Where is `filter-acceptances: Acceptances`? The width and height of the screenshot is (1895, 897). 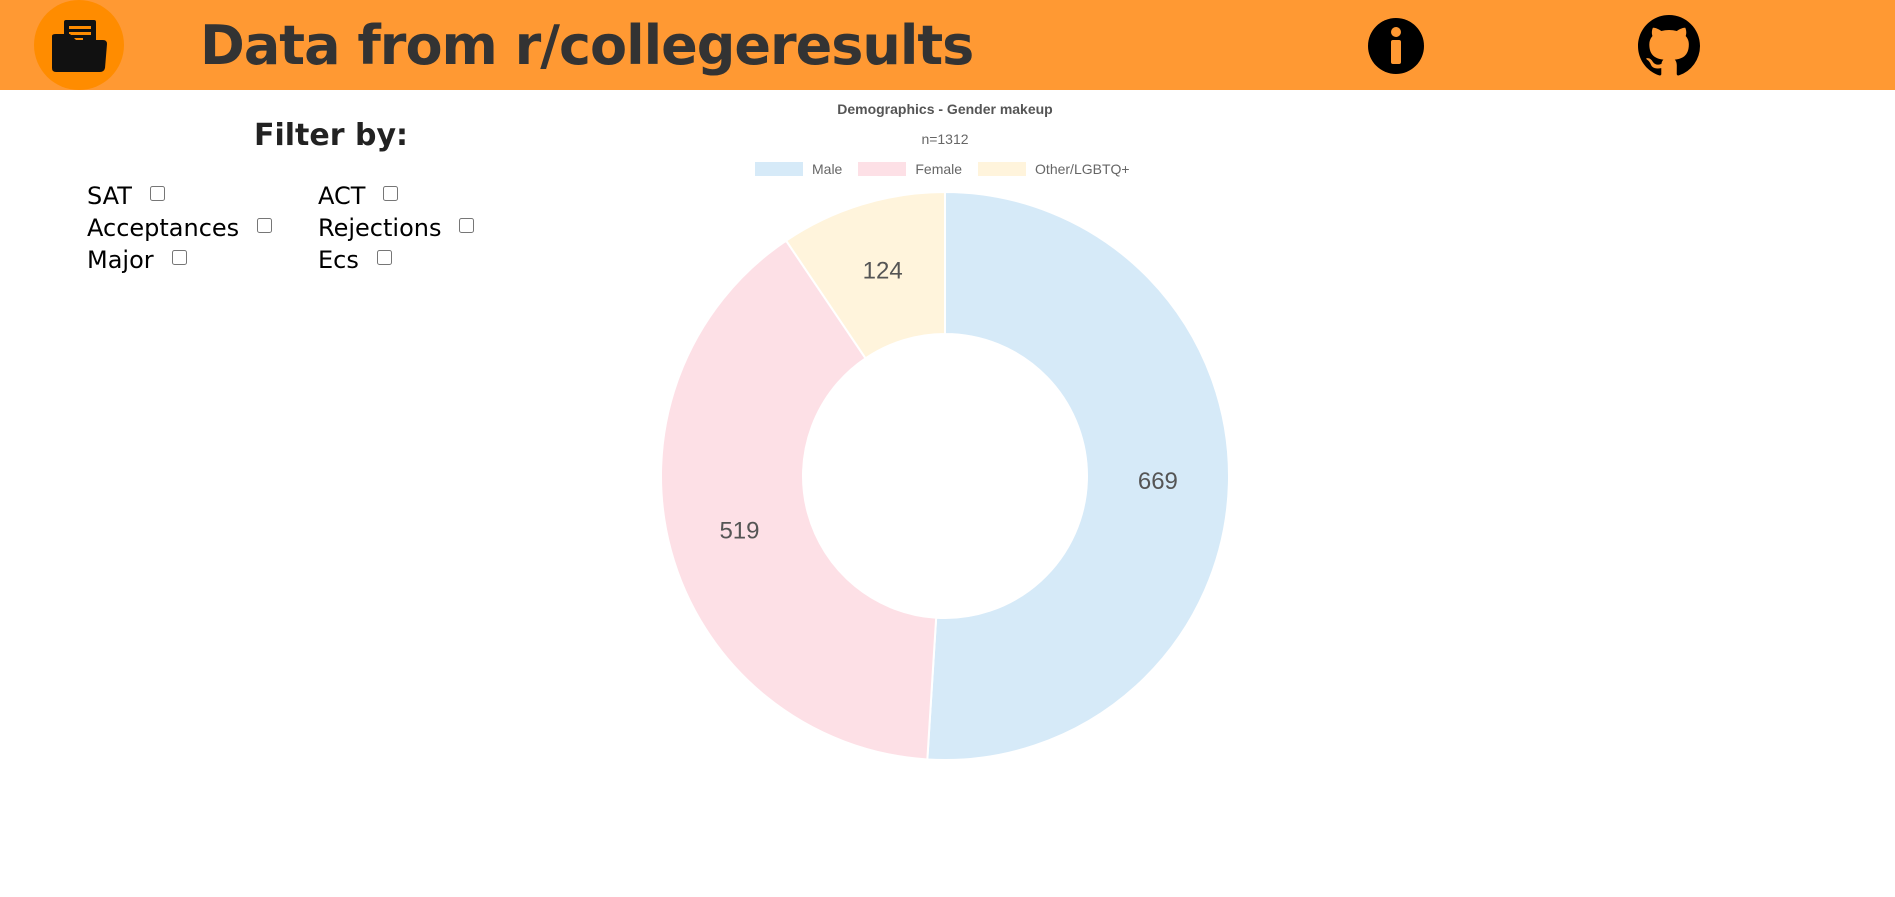 filter-acceptances: Acceptances is located at coordinates (180, 228).